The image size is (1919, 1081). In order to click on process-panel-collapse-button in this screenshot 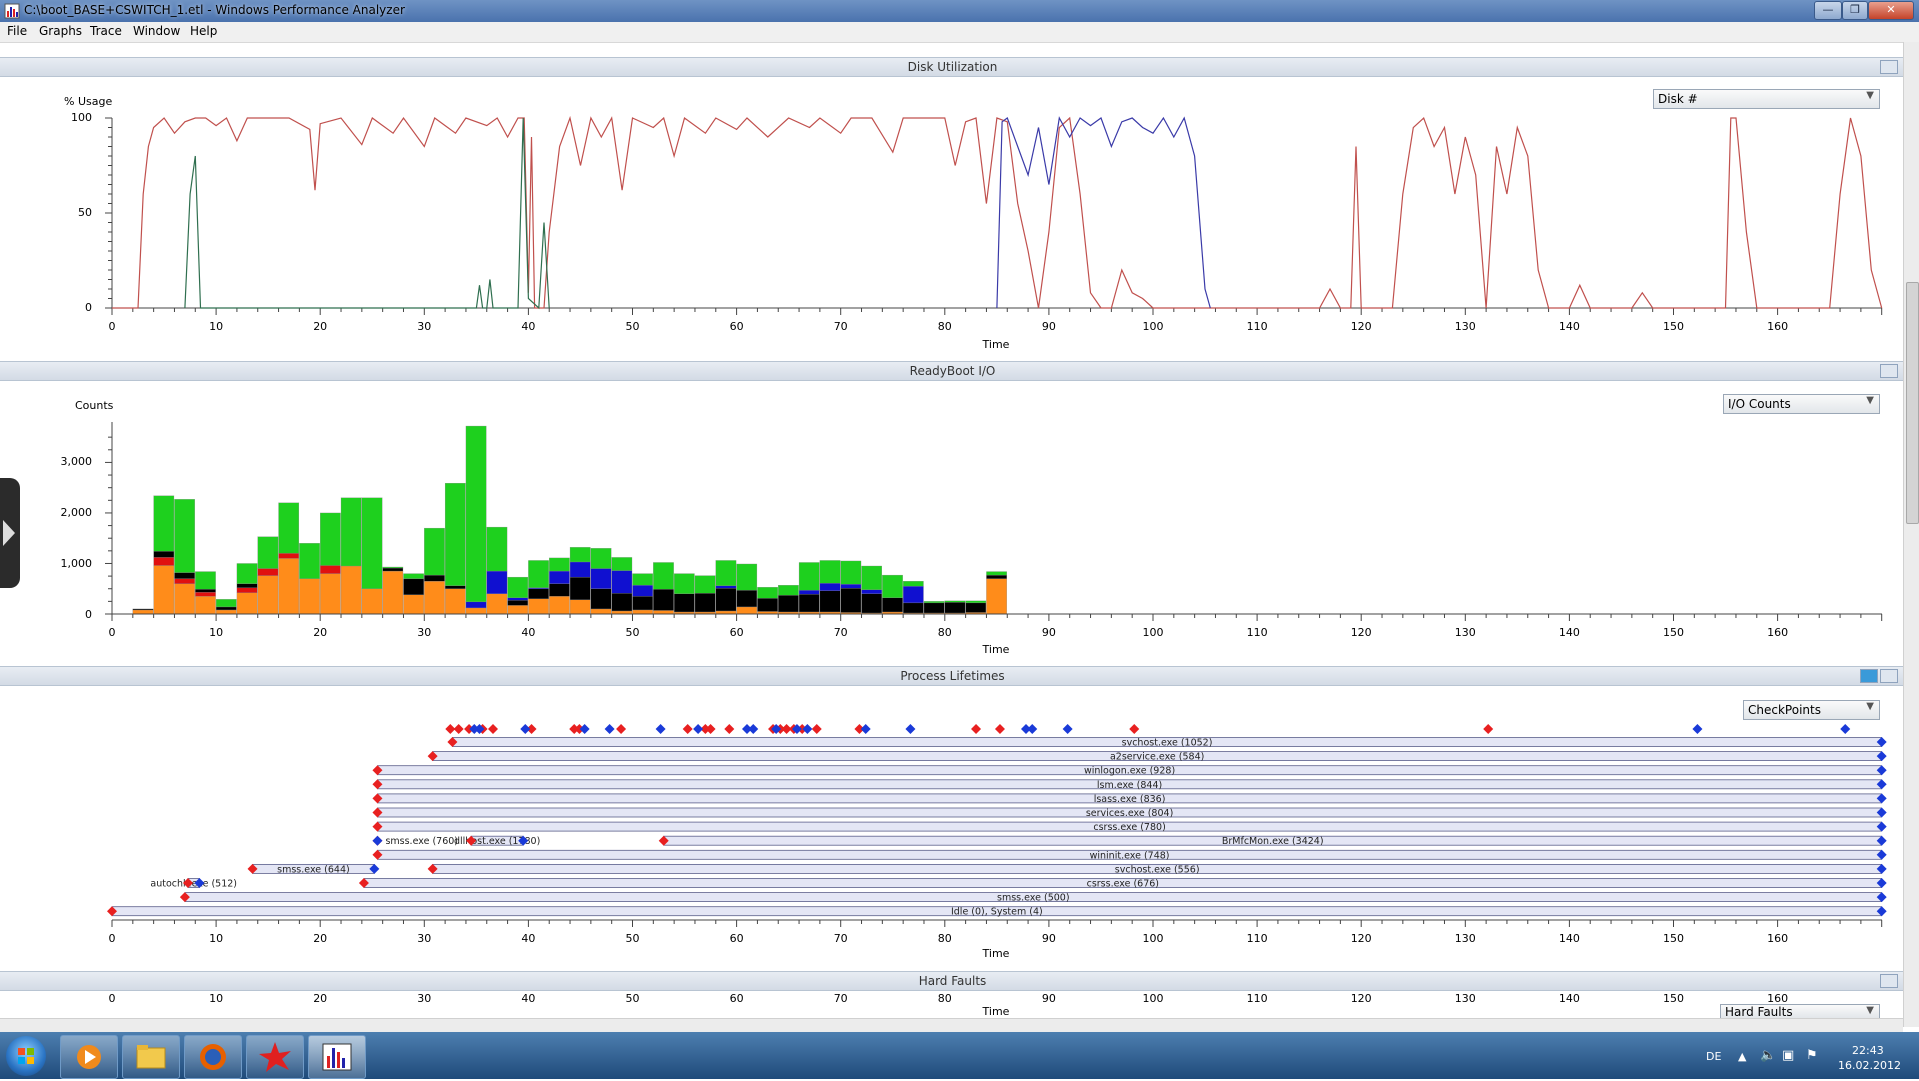, I will do `click(1889, 676)`.